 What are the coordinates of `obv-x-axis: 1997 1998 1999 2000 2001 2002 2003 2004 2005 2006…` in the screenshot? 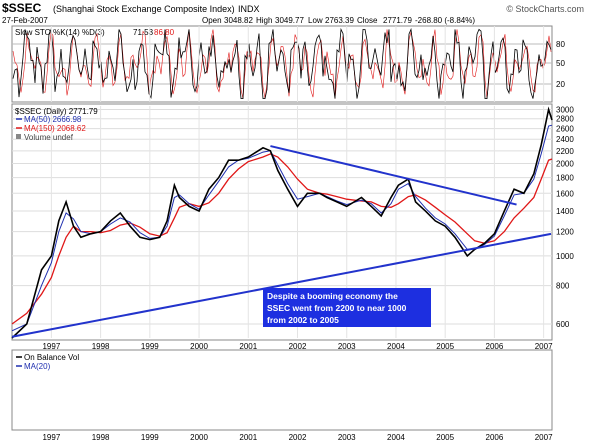 It's located at (297, 437).